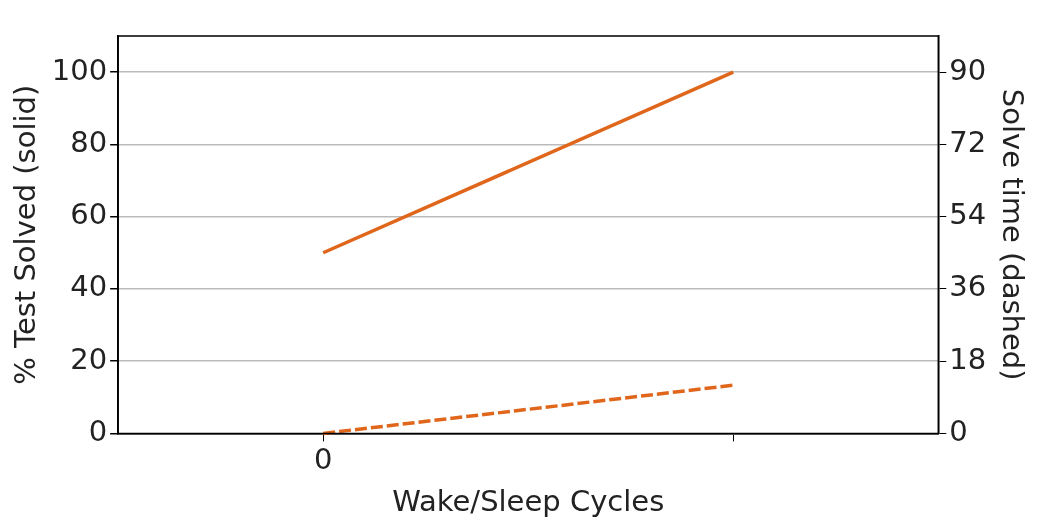 This screenshot has width=1042, height=529. Describe the element at coordinates (79, 69) in the screenshot. I see `y-tick-label: 100` at that location.